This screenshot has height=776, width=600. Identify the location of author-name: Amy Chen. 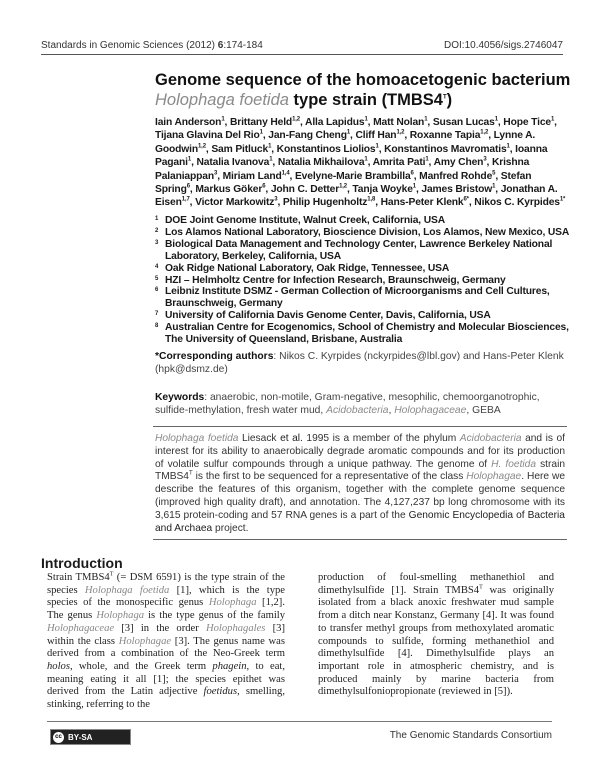
(458, 163).